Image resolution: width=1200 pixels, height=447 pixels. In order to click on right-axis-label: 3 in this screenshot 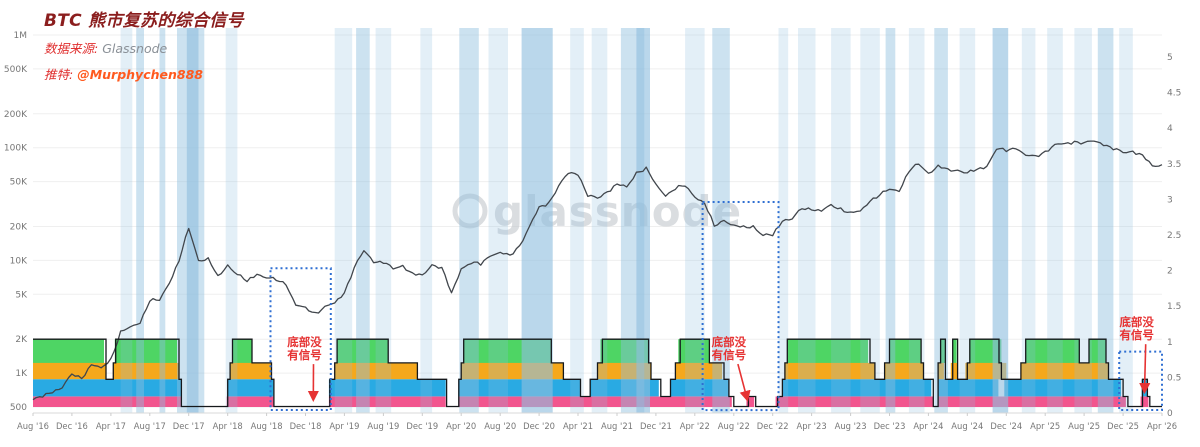, I will do `click(1170, 200)`.